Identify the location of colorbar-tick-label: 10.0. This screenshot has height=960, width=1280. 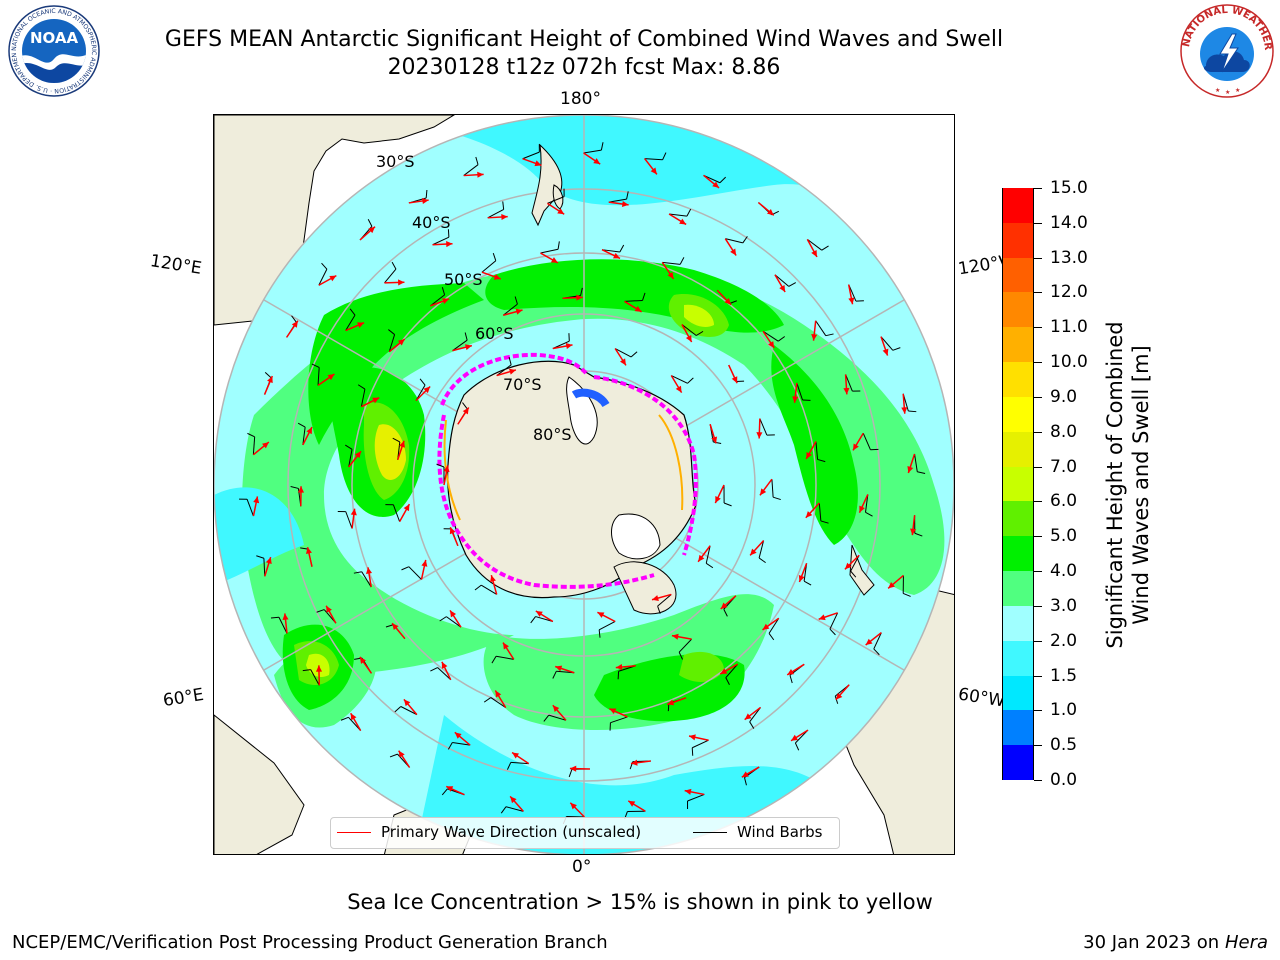
(1069, 362).